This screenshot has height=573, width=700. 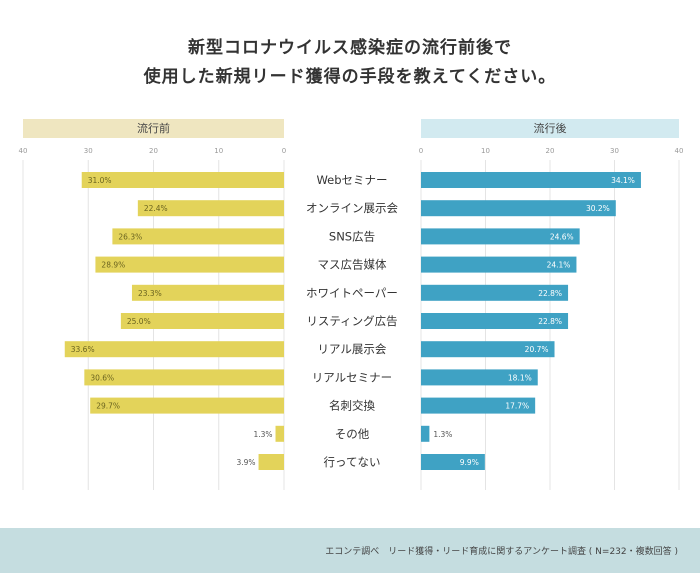 I want to click on category-label: その他, so click(x=352, y=434).